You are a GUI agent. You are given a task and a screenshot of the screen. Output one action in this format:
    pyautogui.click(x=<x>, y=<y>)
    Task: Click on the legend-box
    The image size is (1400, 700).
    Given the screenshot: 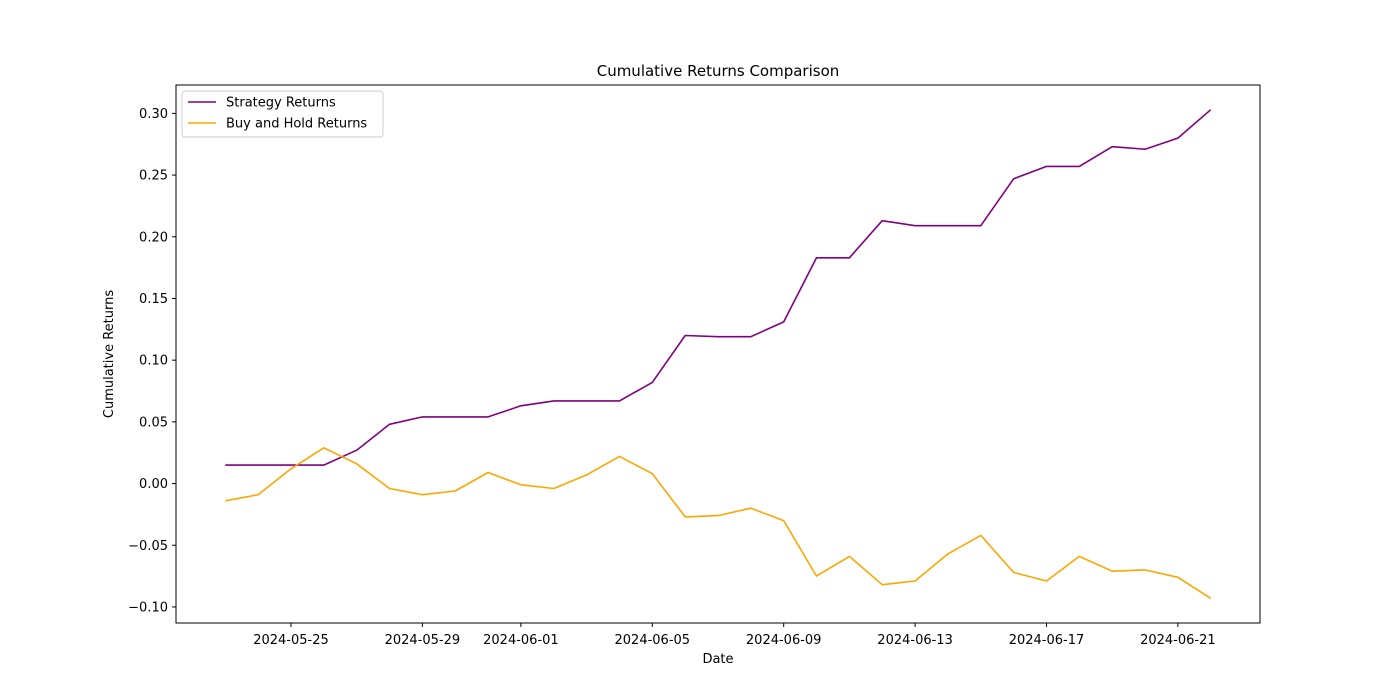 What is the action you would take?
    pyautogui.click(x=282, y=114)
    